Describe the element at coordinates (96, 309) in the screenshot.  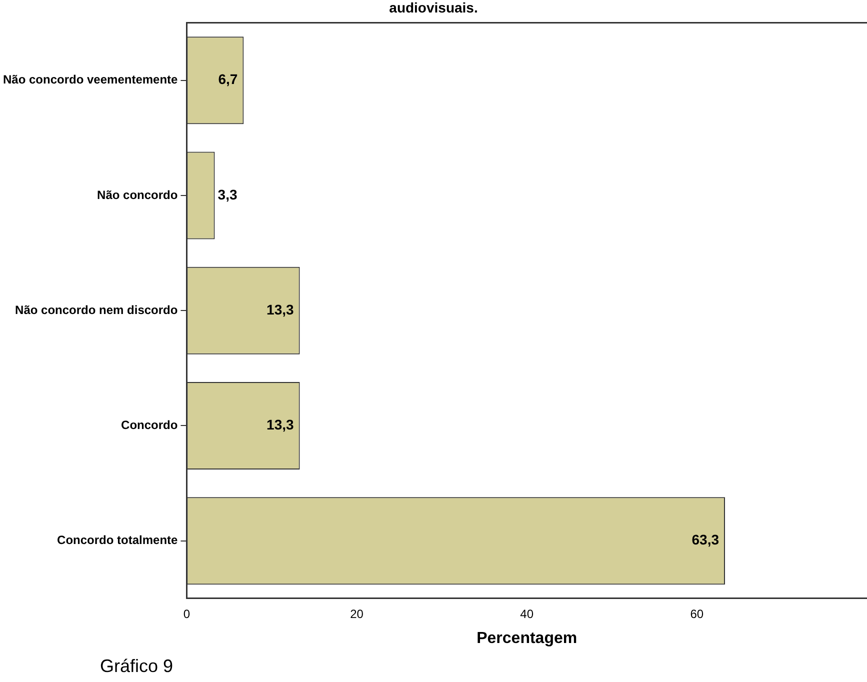
I see `y-tick-label: Não concordo nem discordo` at that location.